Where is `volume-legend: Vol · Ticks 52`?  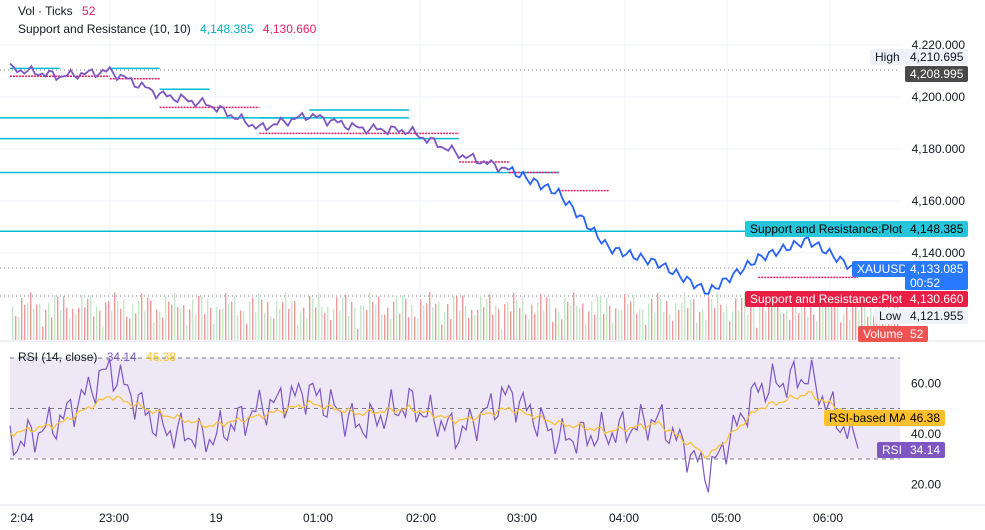 volume-legend: Vol · Ticks 52 is located at coordinates (59, 11).